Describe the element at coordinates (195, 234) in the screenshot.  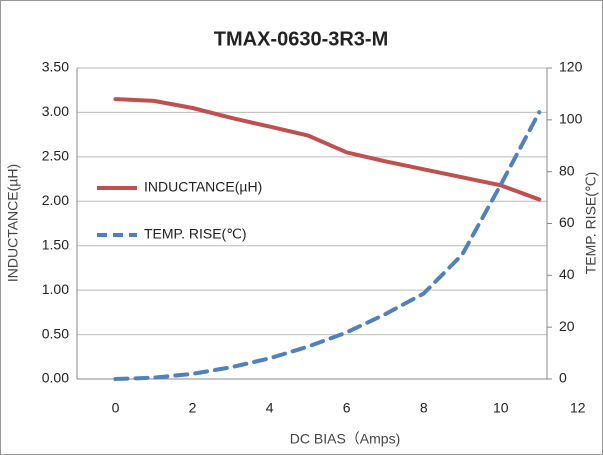
I see `legend-label: TEMP. RISE(℃)` at that location.